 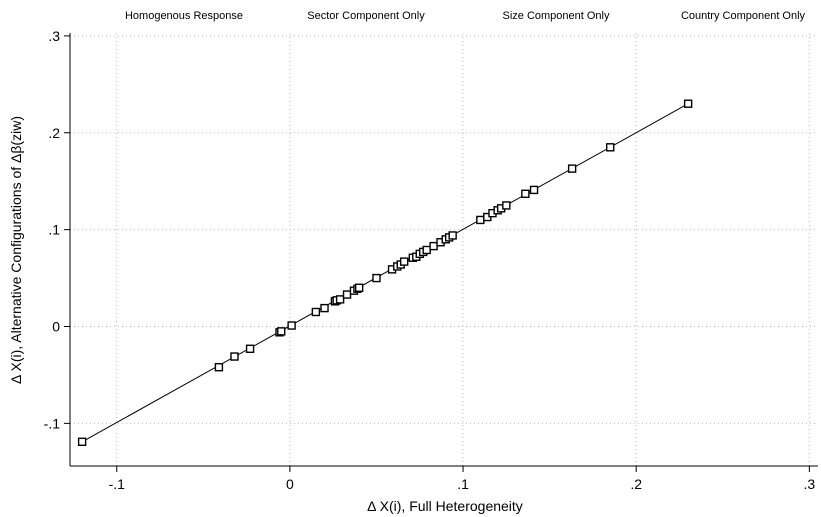 I want to click on x-tick-label: 0, so click(x=290, y=484).